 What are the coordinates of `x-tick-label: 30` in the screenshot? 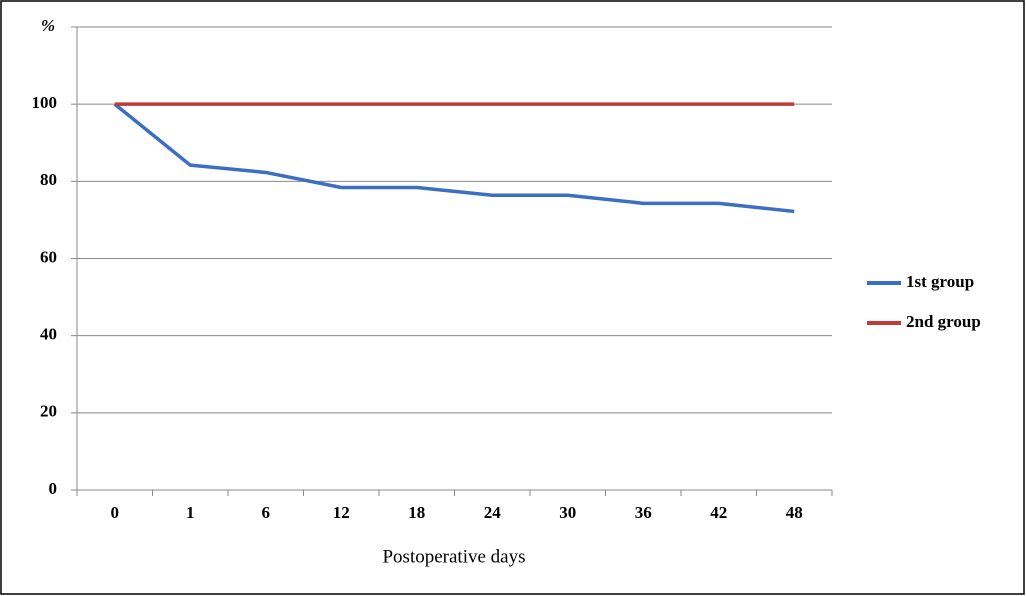 It's located at (567, 512).